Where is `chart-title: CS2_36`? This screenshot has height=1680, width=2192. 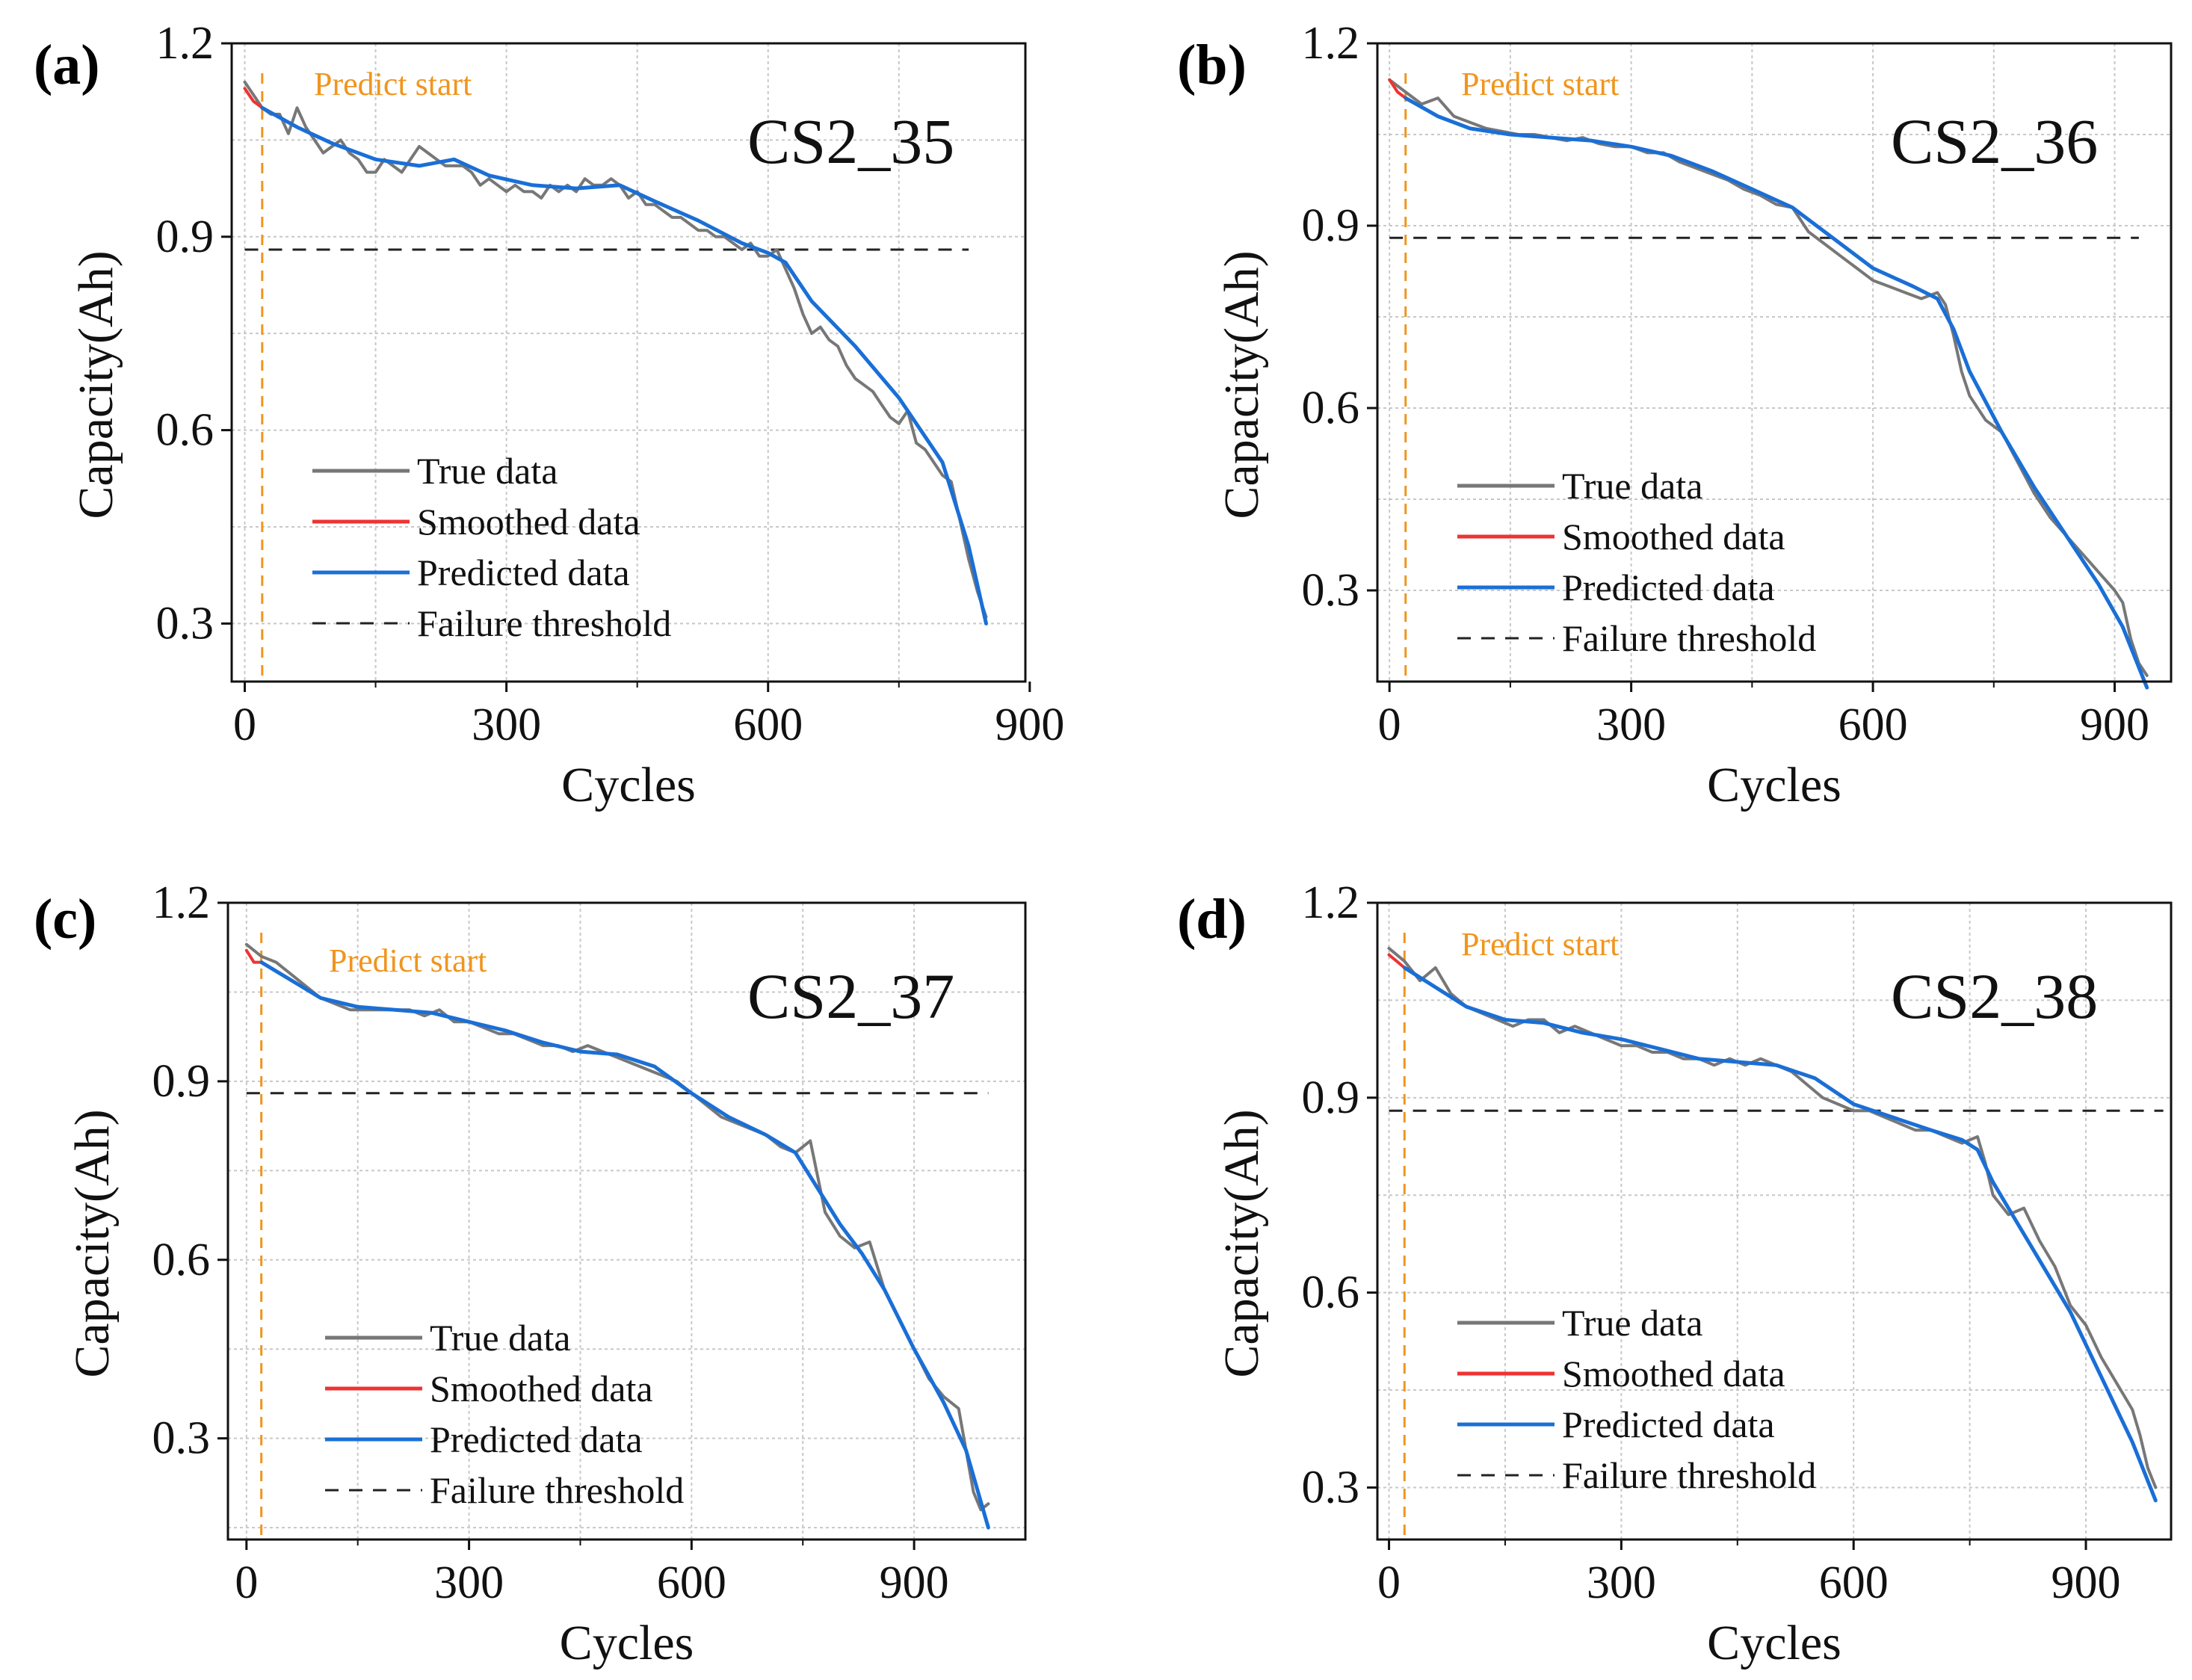 chart-title: CS2_36 is located at coordinates (1994, 141).